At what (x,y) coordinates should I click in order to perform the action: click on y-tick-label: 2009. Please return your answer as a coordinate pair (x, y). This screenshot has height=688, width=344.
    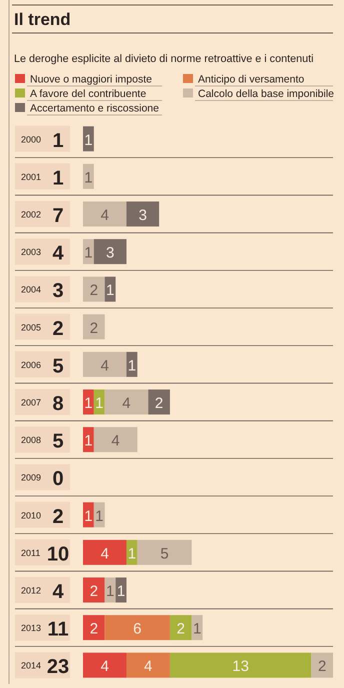
    Looking at the image, I should click on (31, 477).